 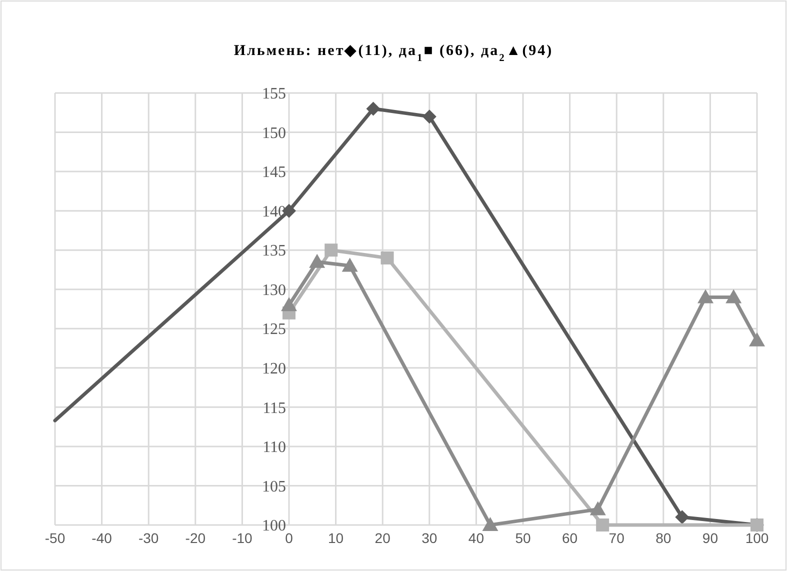 What do you see at coordinates (382, 538) in the screenshot?
I see `x-tick-label: 20` at bounding box center [382, 538].